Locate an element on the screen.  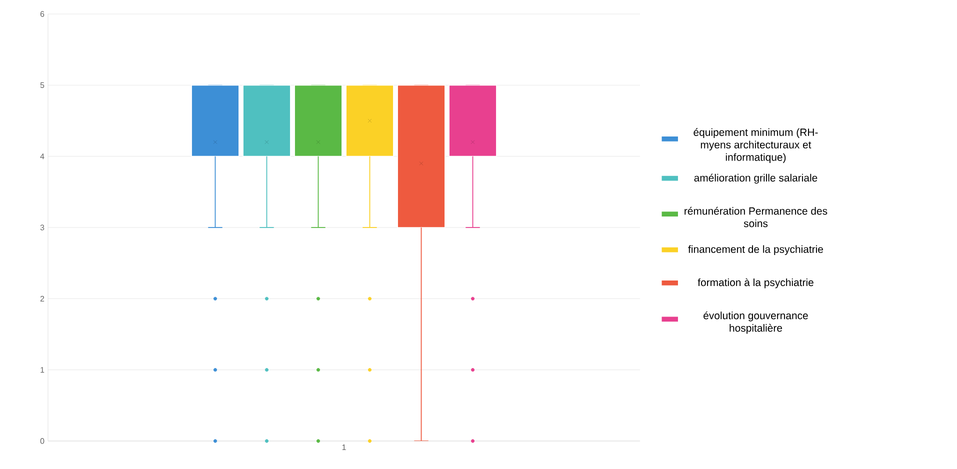
legend-label: rémunération Permanence des soins is located at coordinates (756, 217).